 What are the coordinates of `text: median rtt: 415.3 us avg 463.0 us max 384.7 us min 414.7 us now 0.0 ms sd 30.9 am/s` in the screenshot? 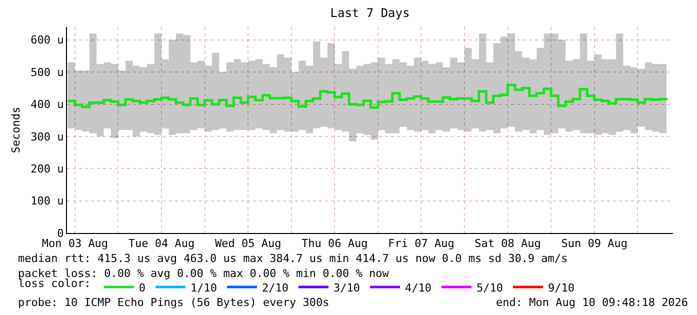 It's located at (293, 258).